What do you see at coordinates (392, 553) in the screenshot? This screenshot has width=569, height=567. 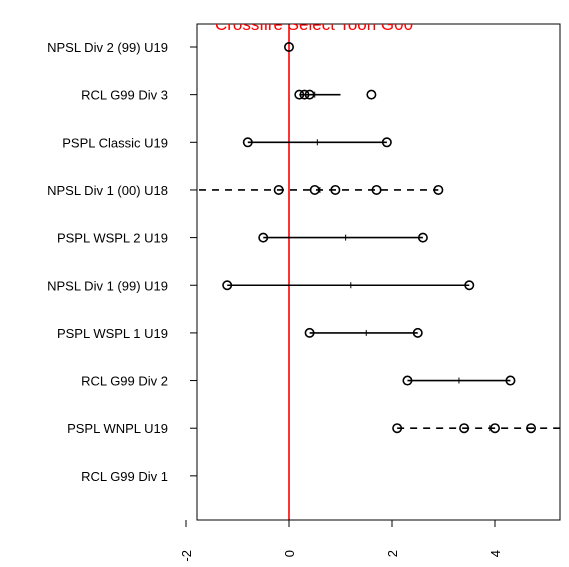 I see `x-tick-label: 2` at bounding box center [392, 553].